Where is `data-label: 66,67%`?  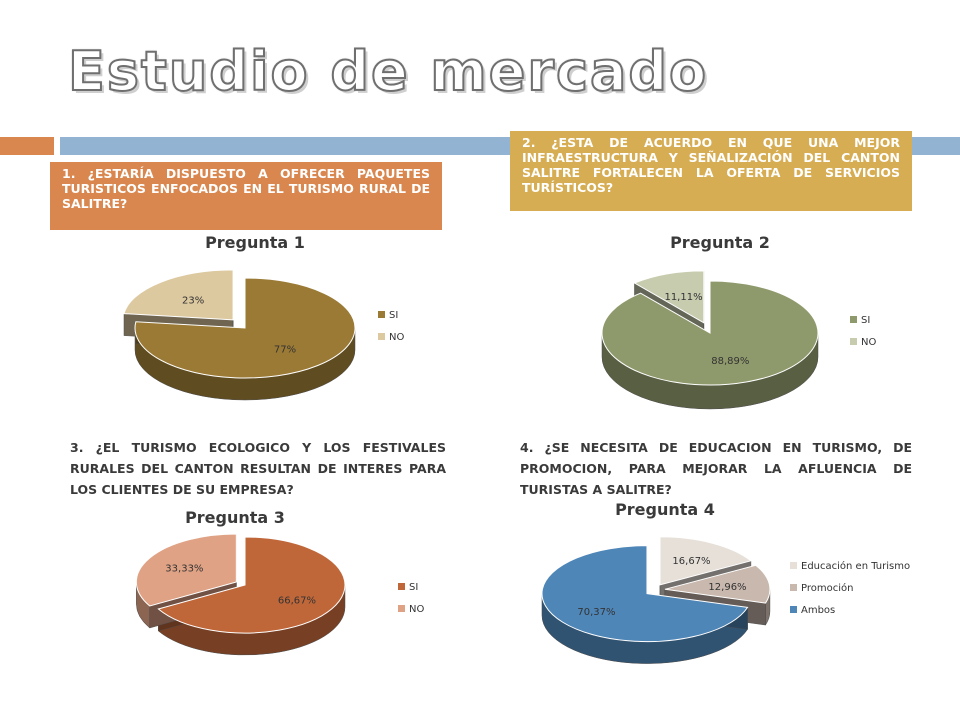 data-label: 66,67% is located at coordinates (297, 600).